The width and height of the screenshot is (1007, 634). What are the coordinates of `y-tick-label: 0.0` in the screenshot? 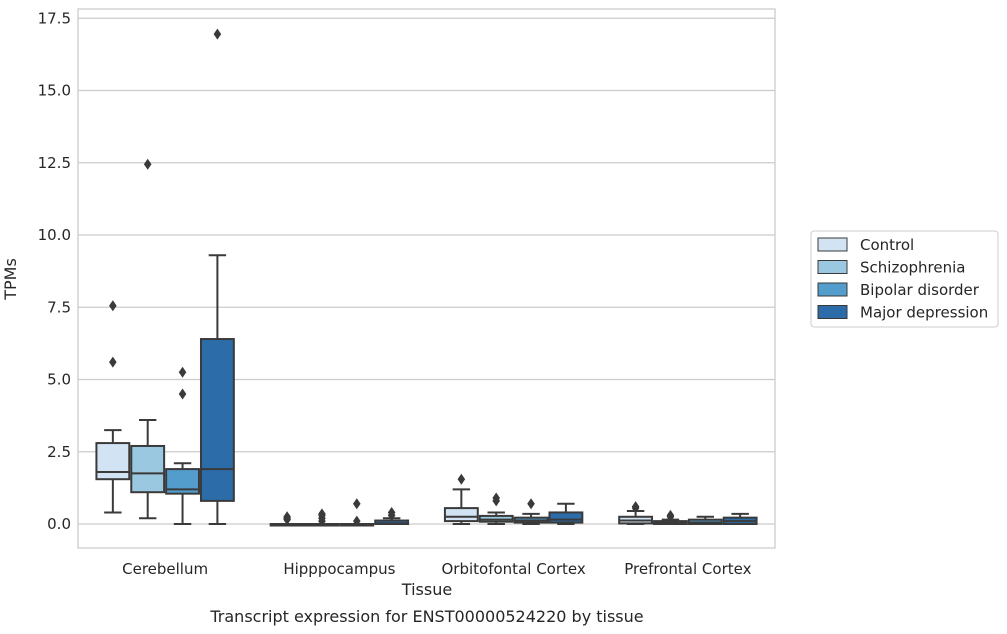 It's located at (59, 524).